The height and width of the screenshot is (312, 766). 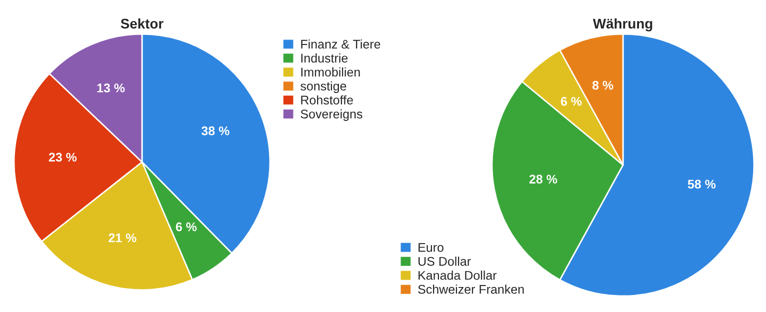 What do you see at coordinates (327, 99) in the screenshot?
I see `legend-label: Rohstoffe` at bounding box center [327, 99].